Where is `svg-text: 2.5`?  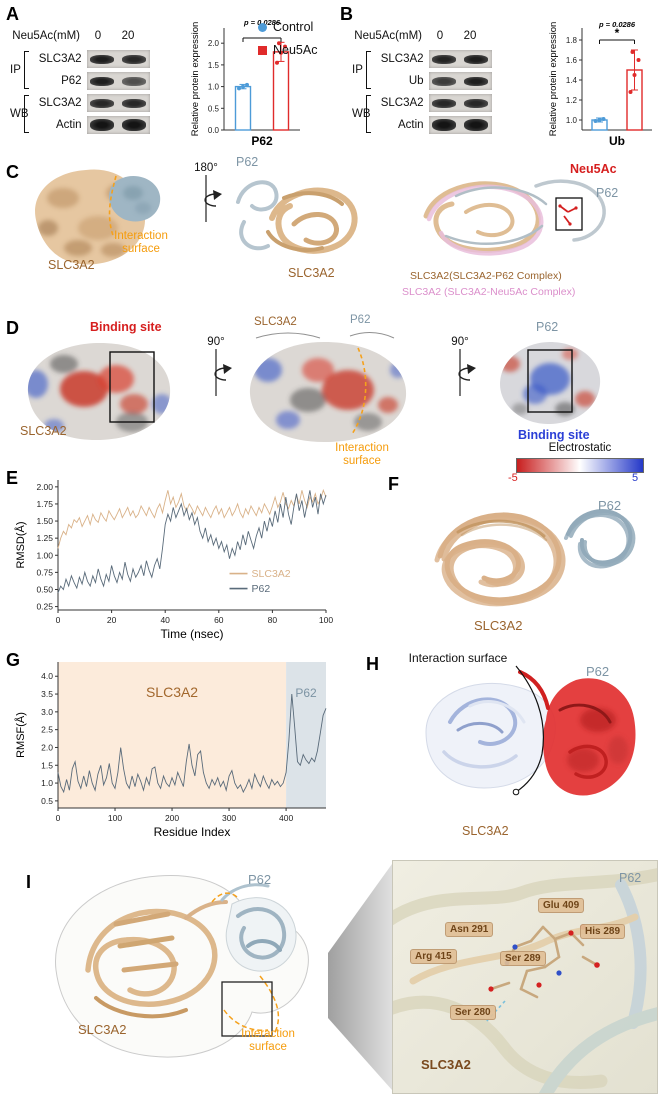
svg-text: 2.5 is located at coordinates (47, 730).